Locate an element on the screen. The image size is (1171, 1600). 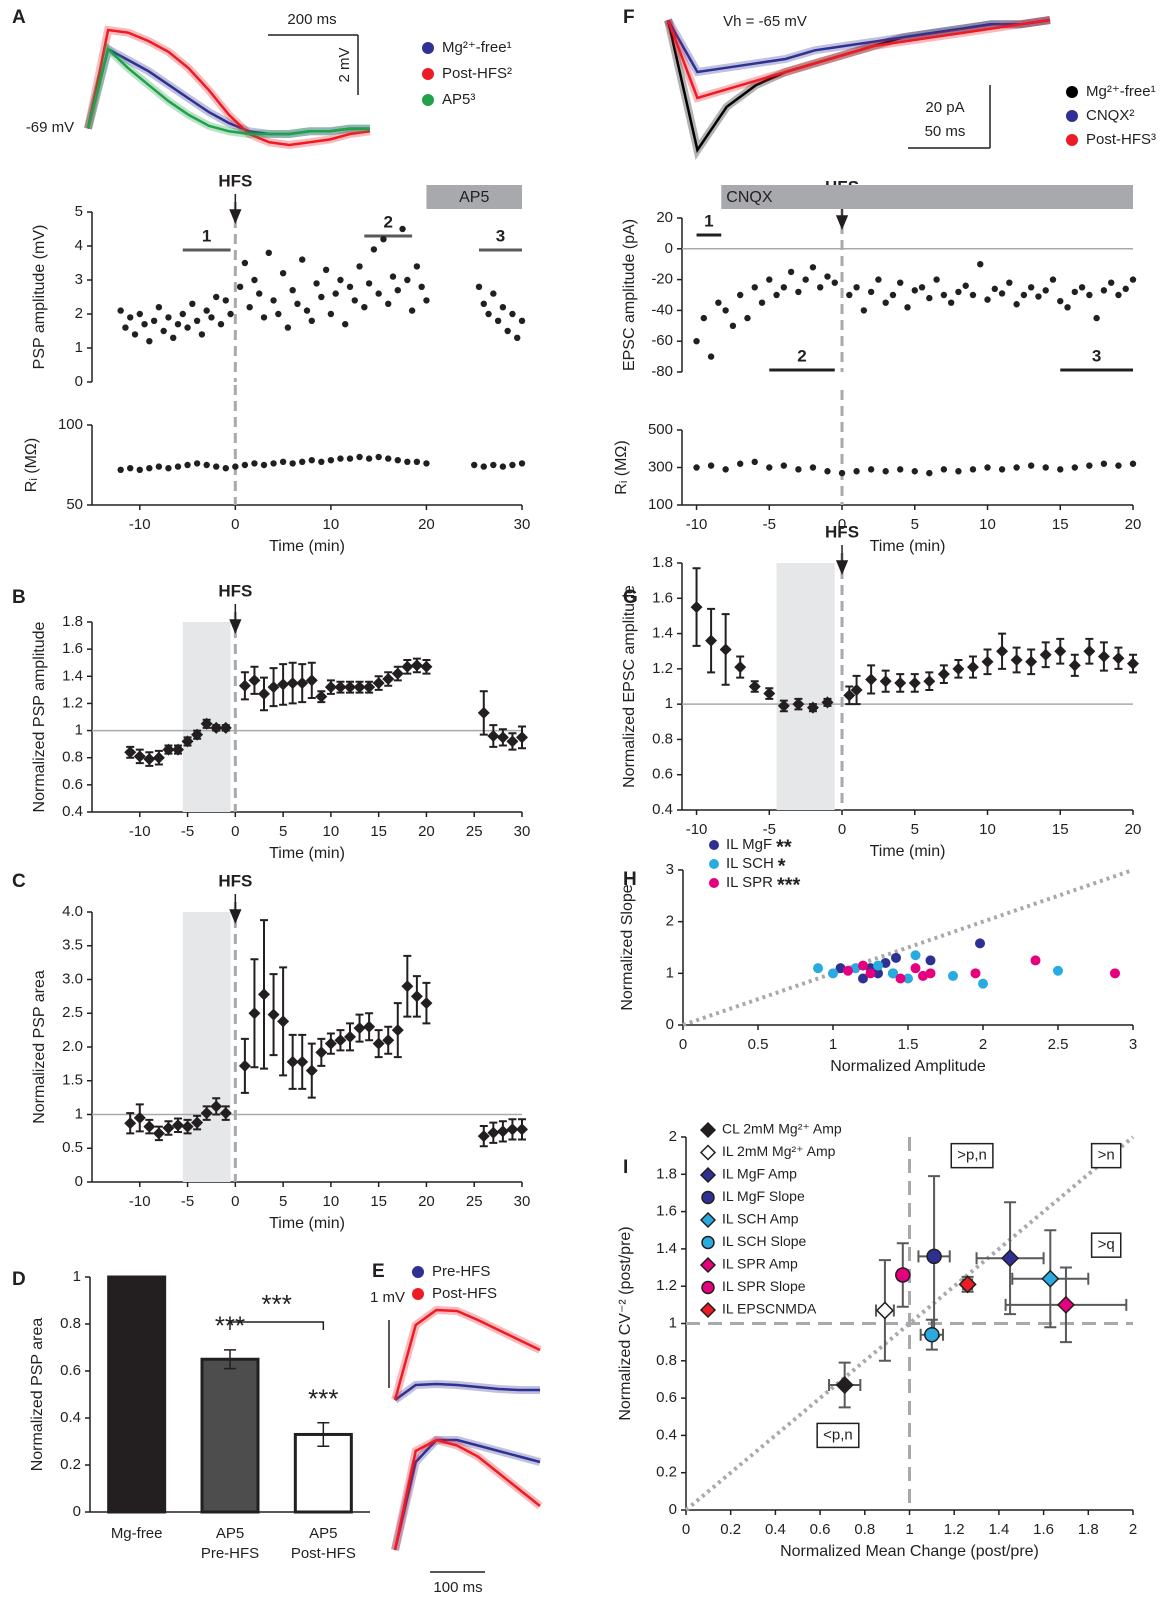
y-tick-label: 0.2 is located at coordinates (666, 1472).